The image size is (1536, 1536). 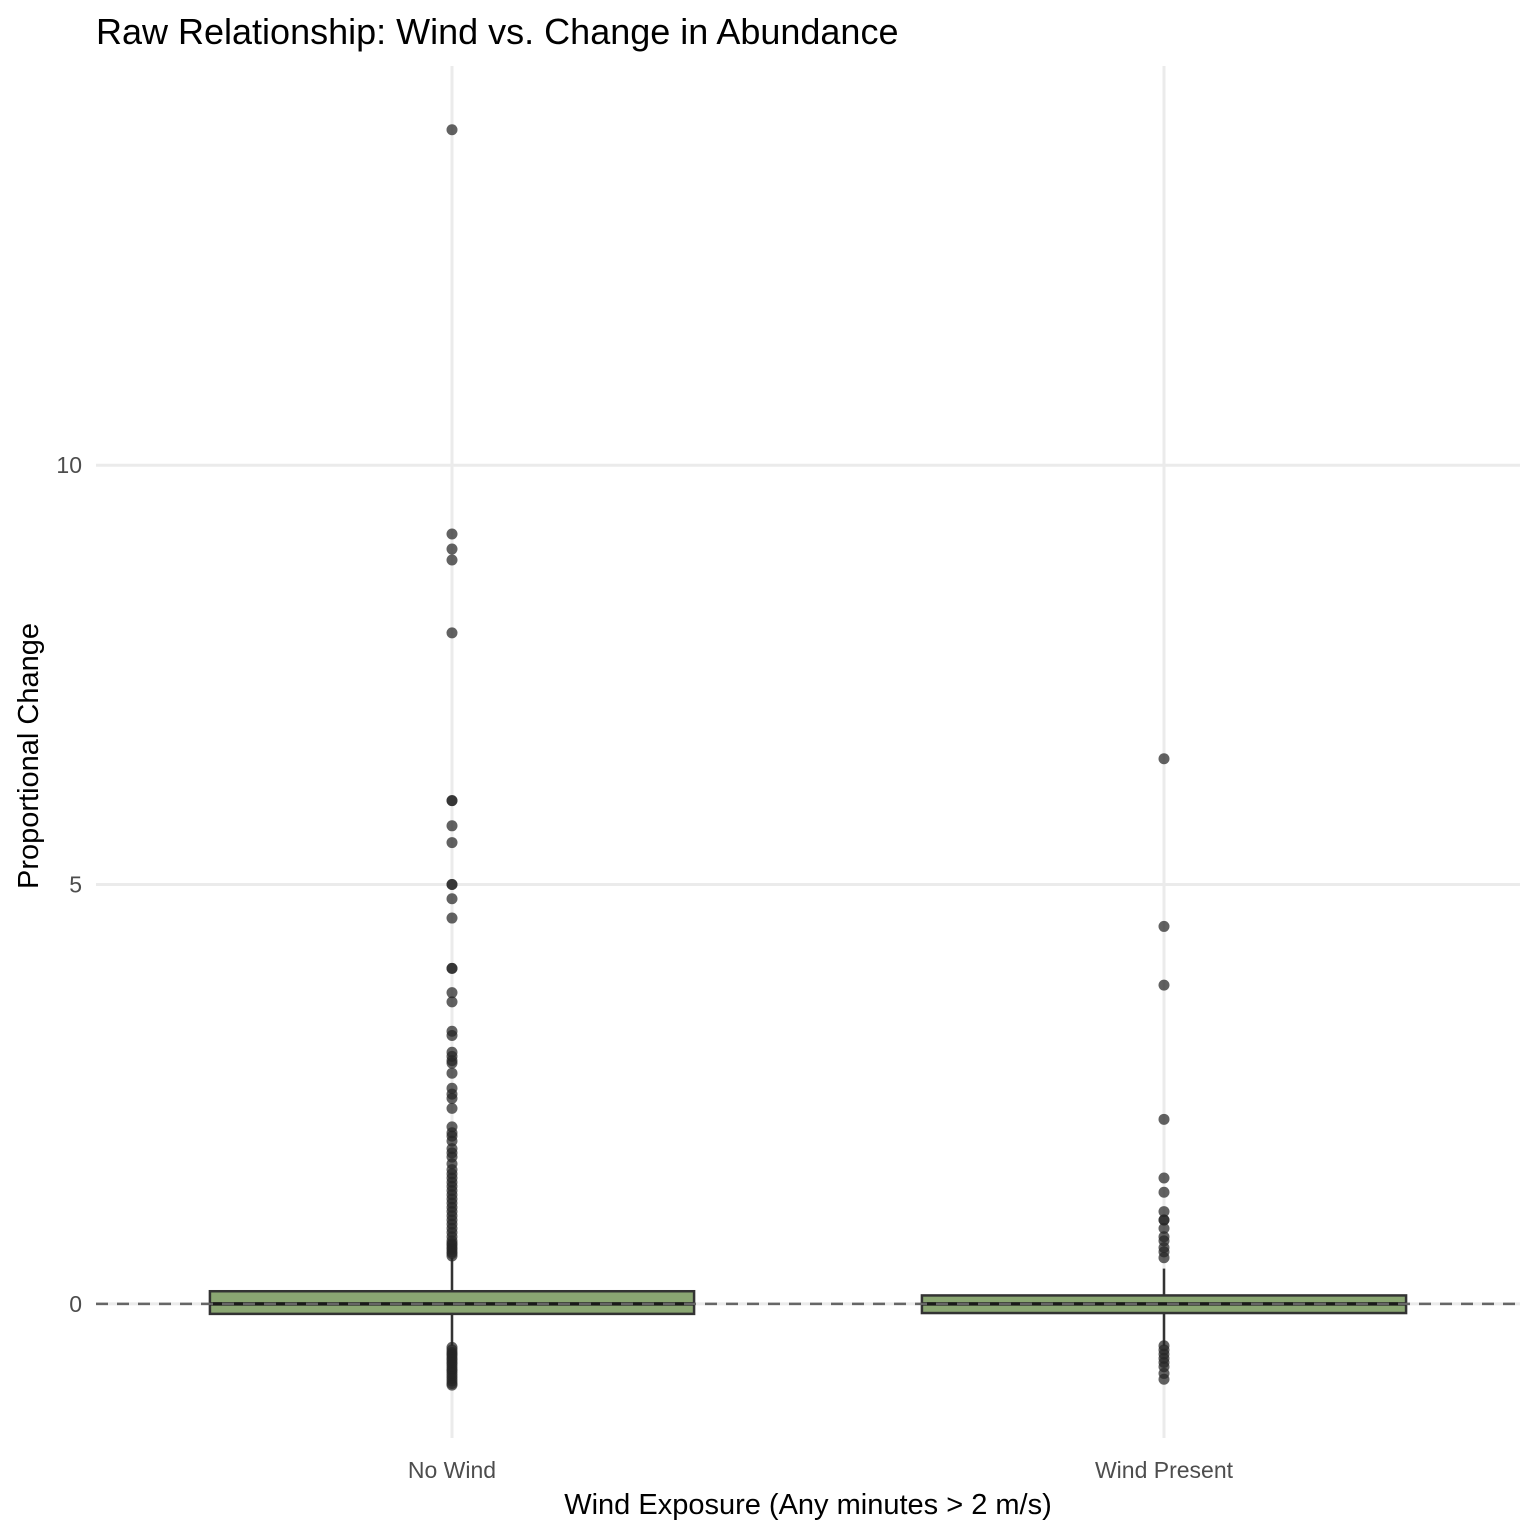 What do you see at coordinates (452, 1470) in the screenshot?
I see `x-tick-label: No Wind` at bounding box center [452, 1470].